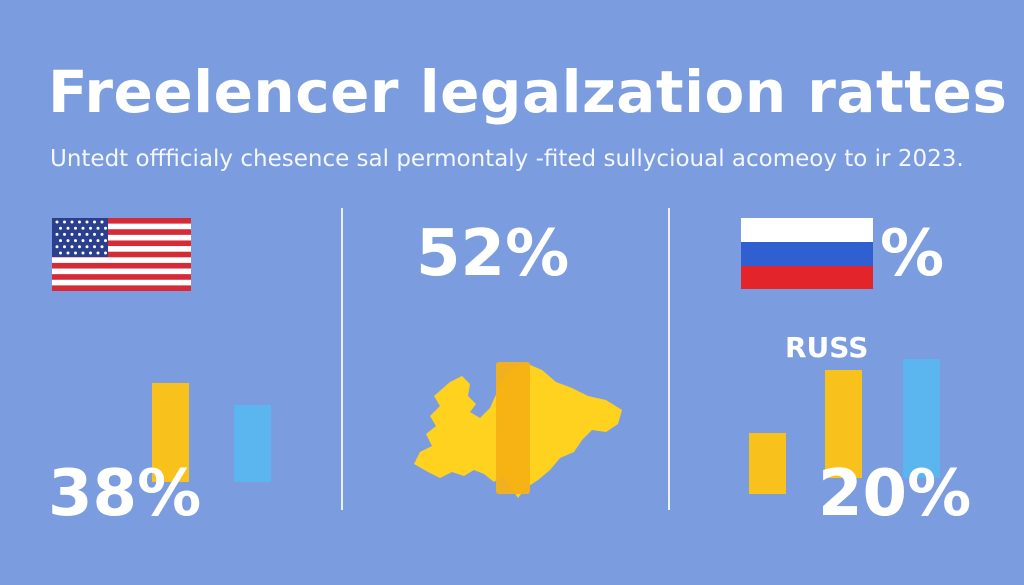  I want to click on panel-divider-right, so click(669, 359).